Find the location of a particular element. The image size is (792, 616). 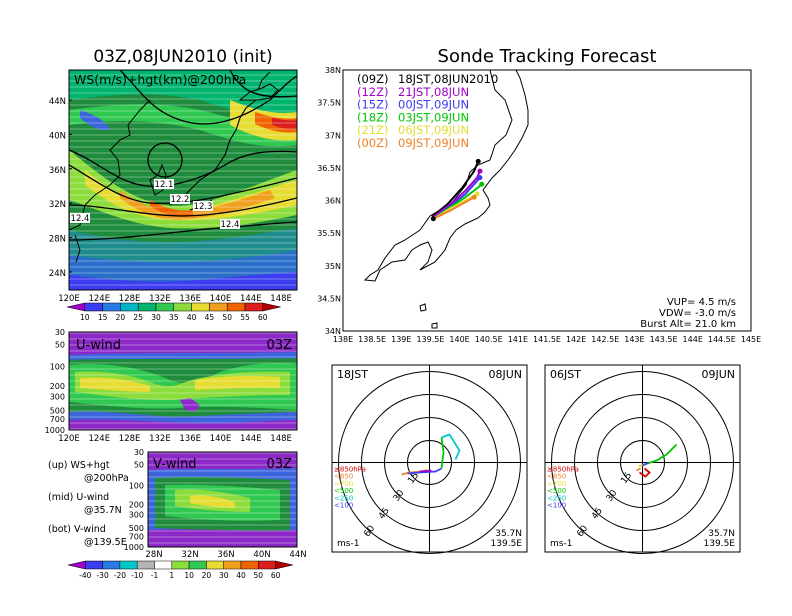

bottom-colorbar-label: 1 is located at coordinates (171, 575).